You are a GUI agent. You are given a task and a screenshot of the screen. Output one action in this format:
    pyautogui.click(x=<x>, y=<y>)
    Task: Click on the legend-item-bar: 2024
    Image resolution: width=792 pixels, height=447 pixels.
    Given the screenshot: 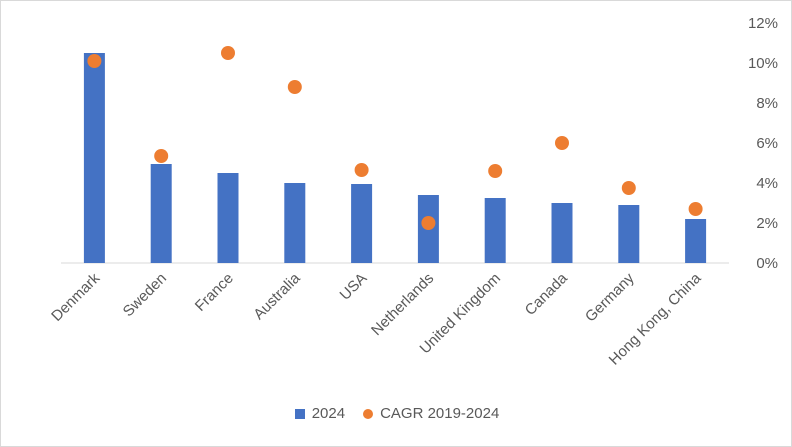 What is the action you would take?
    pyautogui.click(x=320, y=413)
    